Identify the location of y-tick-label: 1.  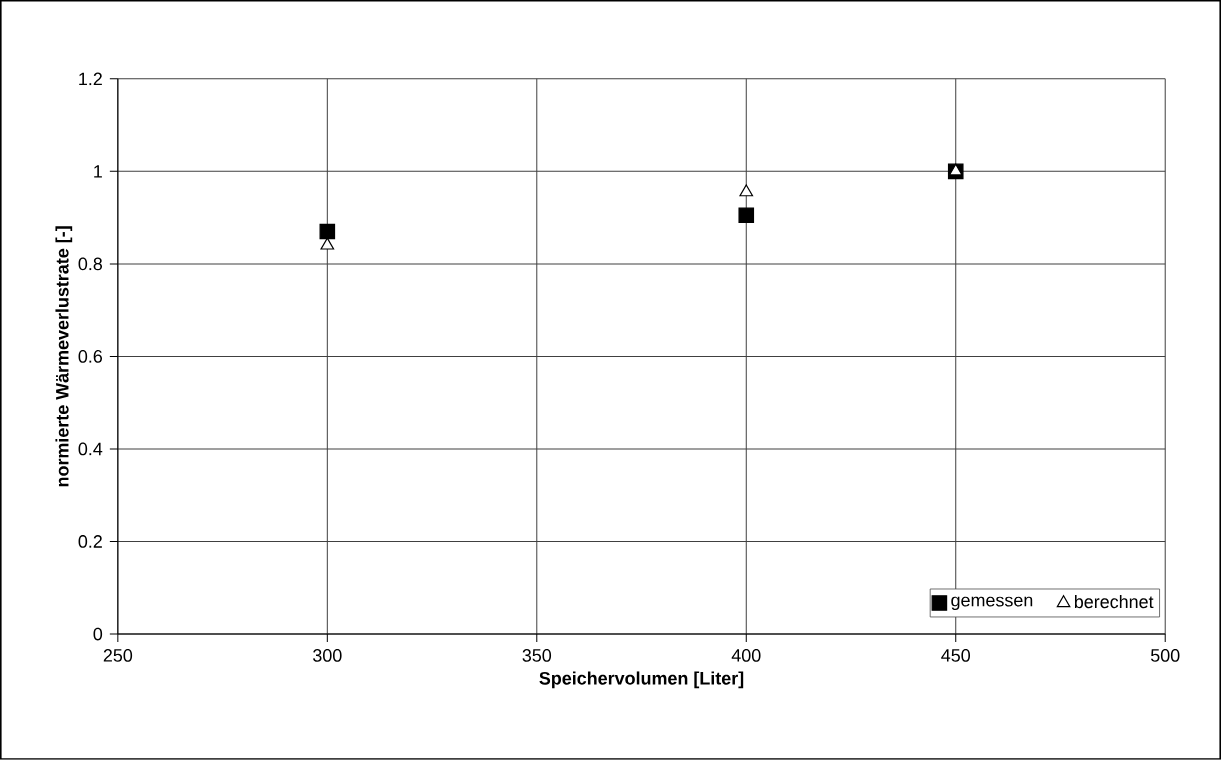
(98, 171).